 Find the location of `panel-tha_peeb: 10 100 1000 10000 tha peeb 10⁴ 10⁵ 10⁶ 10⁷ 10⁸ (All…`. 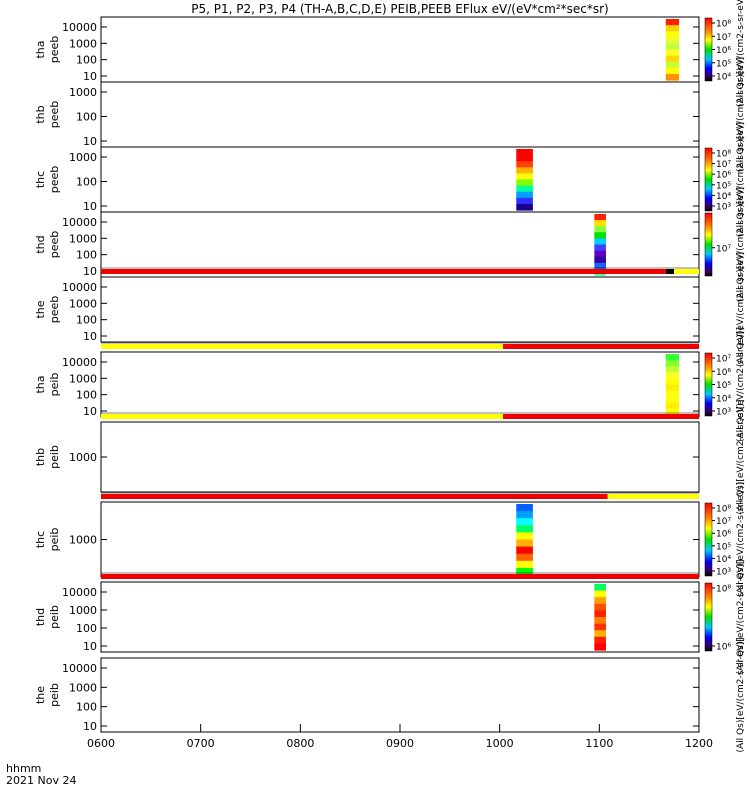

panel-tha_peeb: 10 100 1000 10000 tha peeb 10⁴ 10⁵ 10⁶ 10⁷ 10⁸ (All… is located at coordinates (390, 53).